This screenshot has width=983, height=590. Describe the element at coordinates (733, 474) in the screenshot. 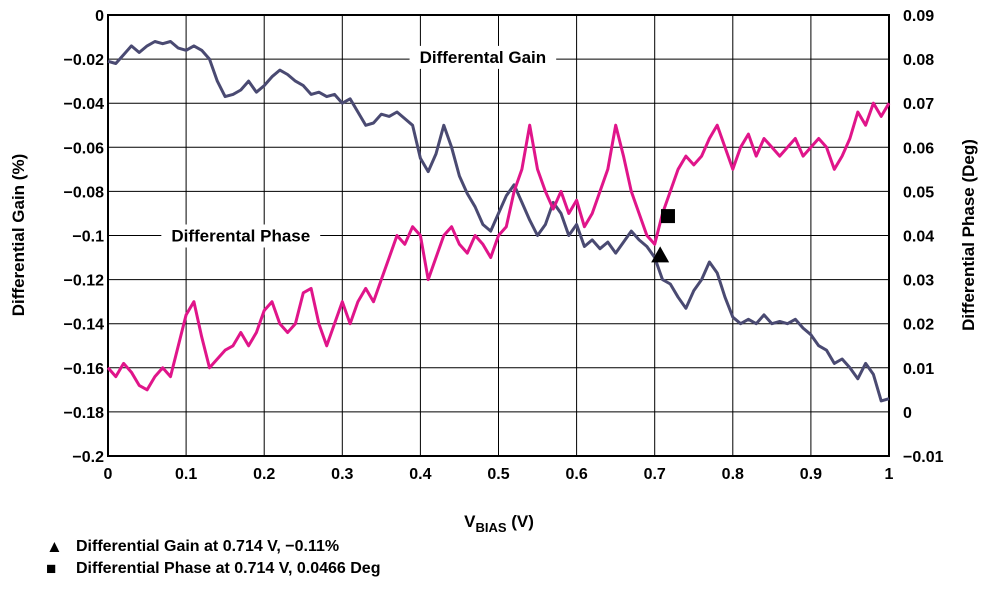

I see `x-tick-label: 0.8` at that location.